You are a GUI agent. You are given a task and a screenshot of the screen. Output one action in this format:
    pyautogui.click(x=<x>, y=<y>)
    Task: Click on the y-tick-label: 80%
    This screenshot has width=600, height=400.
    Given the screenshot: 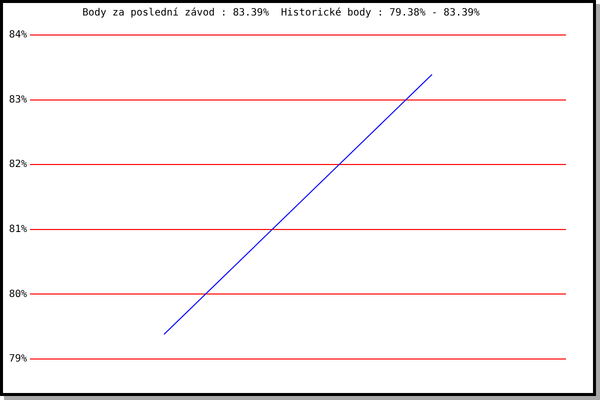 What is the action you would take?
    pyautogui.click(x=17, y=294)
    